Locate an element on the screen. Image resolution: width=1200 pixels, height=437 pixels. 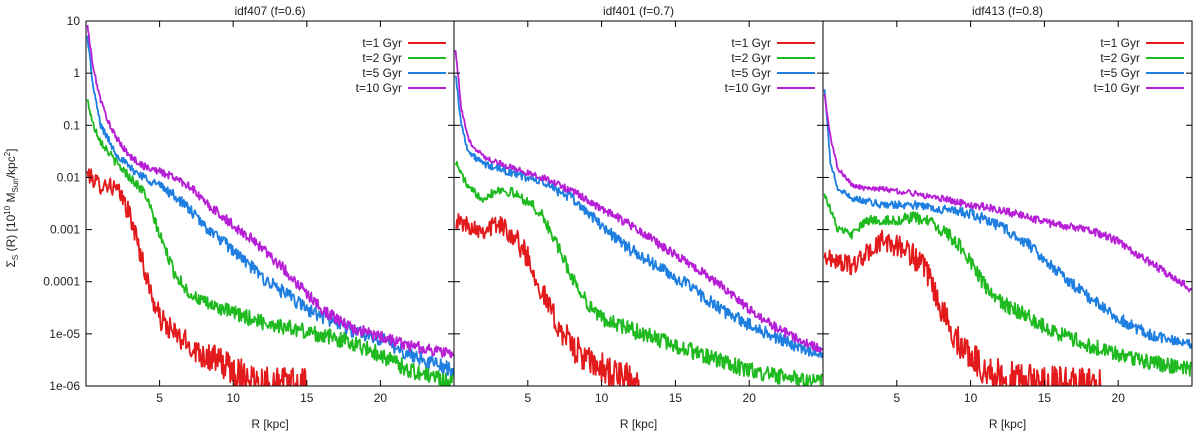
y-tick-label: 0.001 is located at coordinates (65, 230).